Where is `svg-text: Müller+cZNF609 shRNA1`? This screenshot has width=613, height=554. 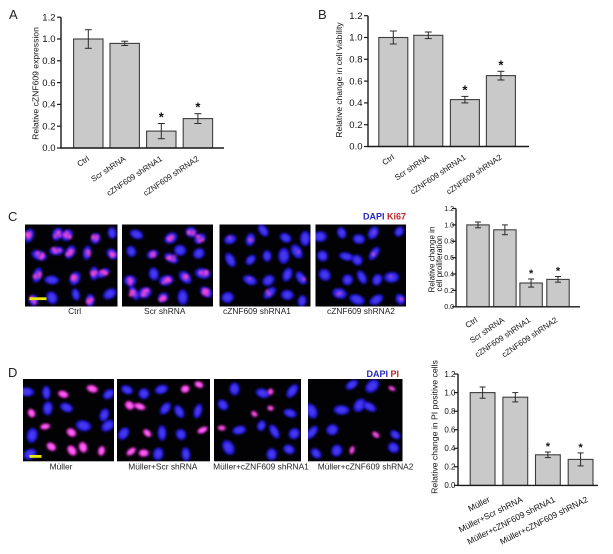 svg-text: Müller+cZNF609 shRNA1 is located at coordinates (261, 466).